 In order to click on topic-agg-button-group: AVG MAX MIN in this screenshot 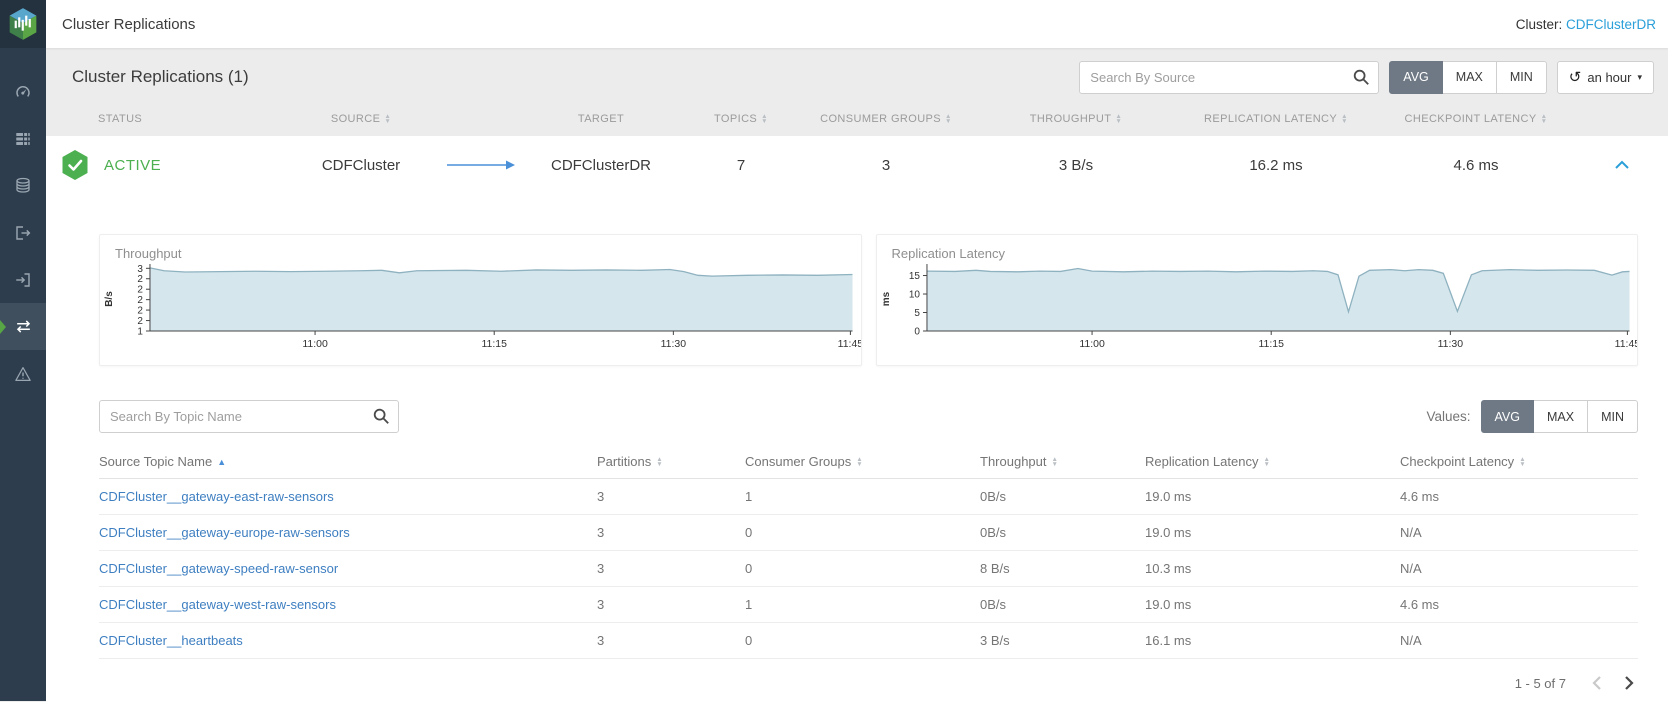, I will do `click(1560, 416)`.